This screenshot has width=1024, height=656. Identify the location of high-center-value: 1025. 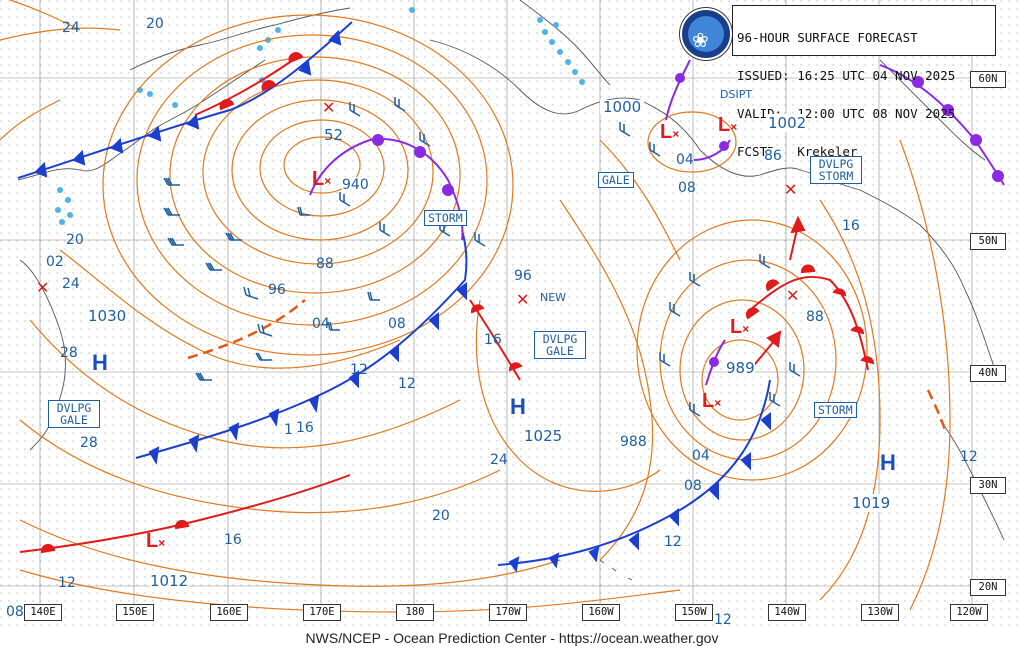
(543, 436).